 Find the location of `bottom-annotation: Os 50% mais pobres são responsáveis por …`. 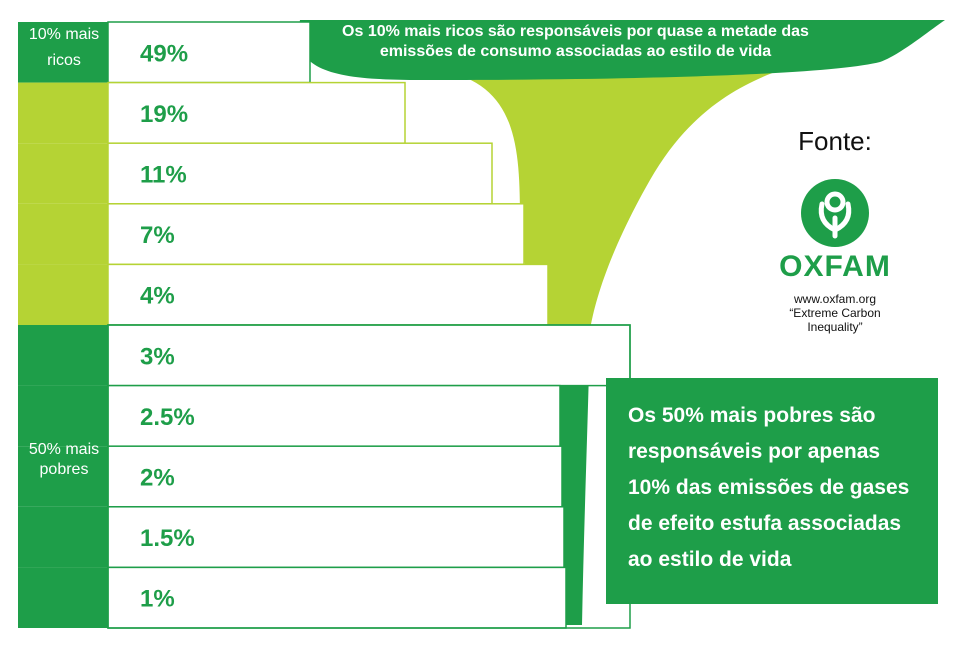

bottom-annotation: Os 50% mais pobres são responsáveis por … is located at coordinates (772, 491).